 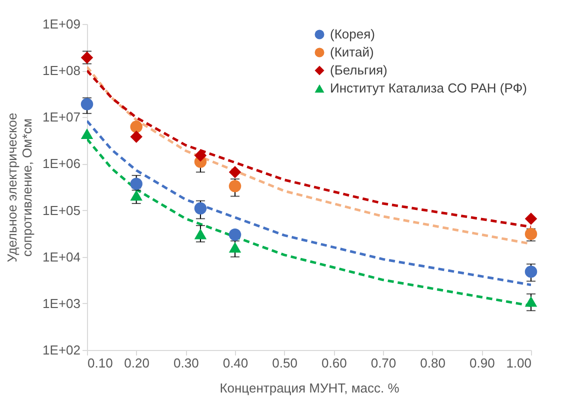 What do you see at coordinates (186, 363) in the screenshot?
I see `x-tick-label: 0.30` at bounding box center [186, 363].